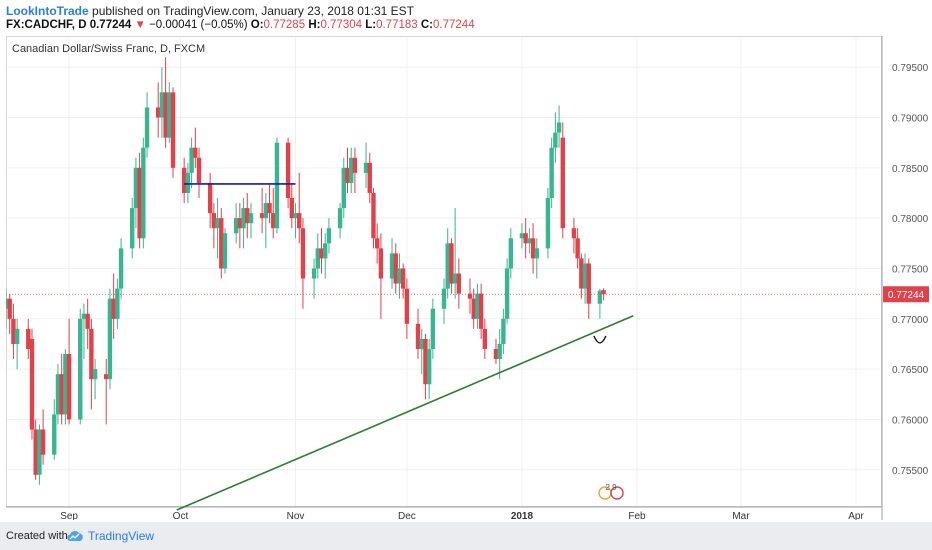  What do you see at coordinates (110, 536) in the screenshot?
I see `tradingview-logo: TradingView` at bounding box center [110, 536].